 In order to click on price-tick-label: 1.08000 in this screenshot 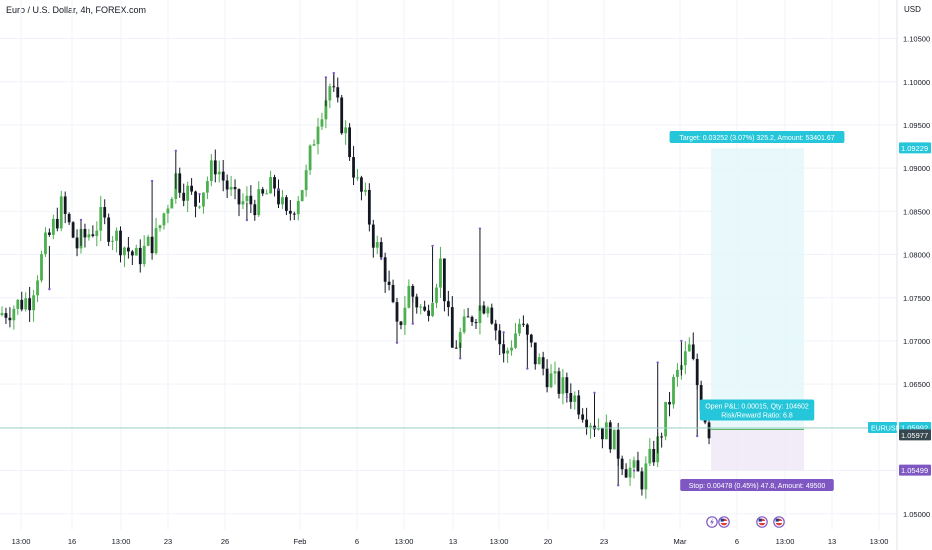, I will do `click(916, 255)`.